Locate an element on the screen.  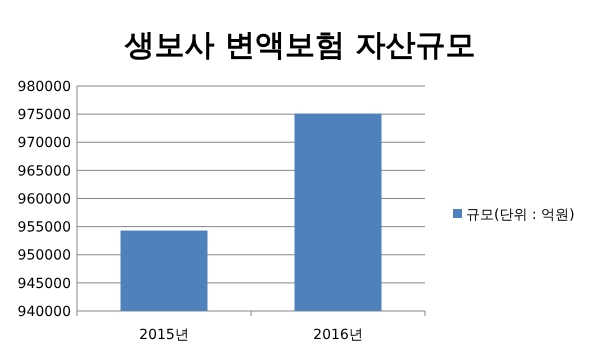
y-tick-label: 950000 is located at coordinates (44, 256).